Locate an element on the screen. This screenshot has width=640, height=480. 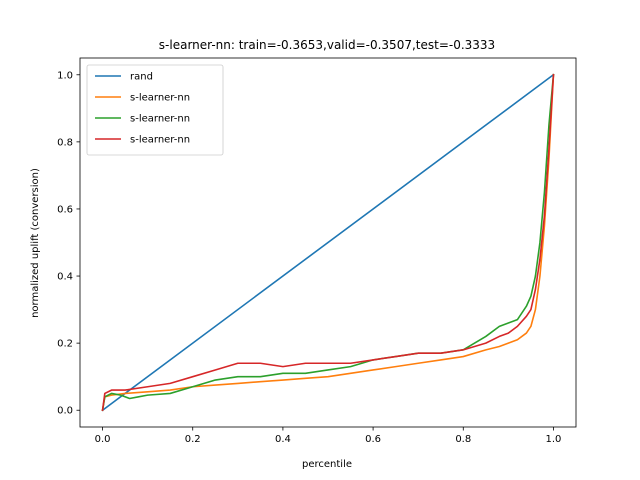
legend-label-2: s-learner-nn is located at coordinates (160, 119).